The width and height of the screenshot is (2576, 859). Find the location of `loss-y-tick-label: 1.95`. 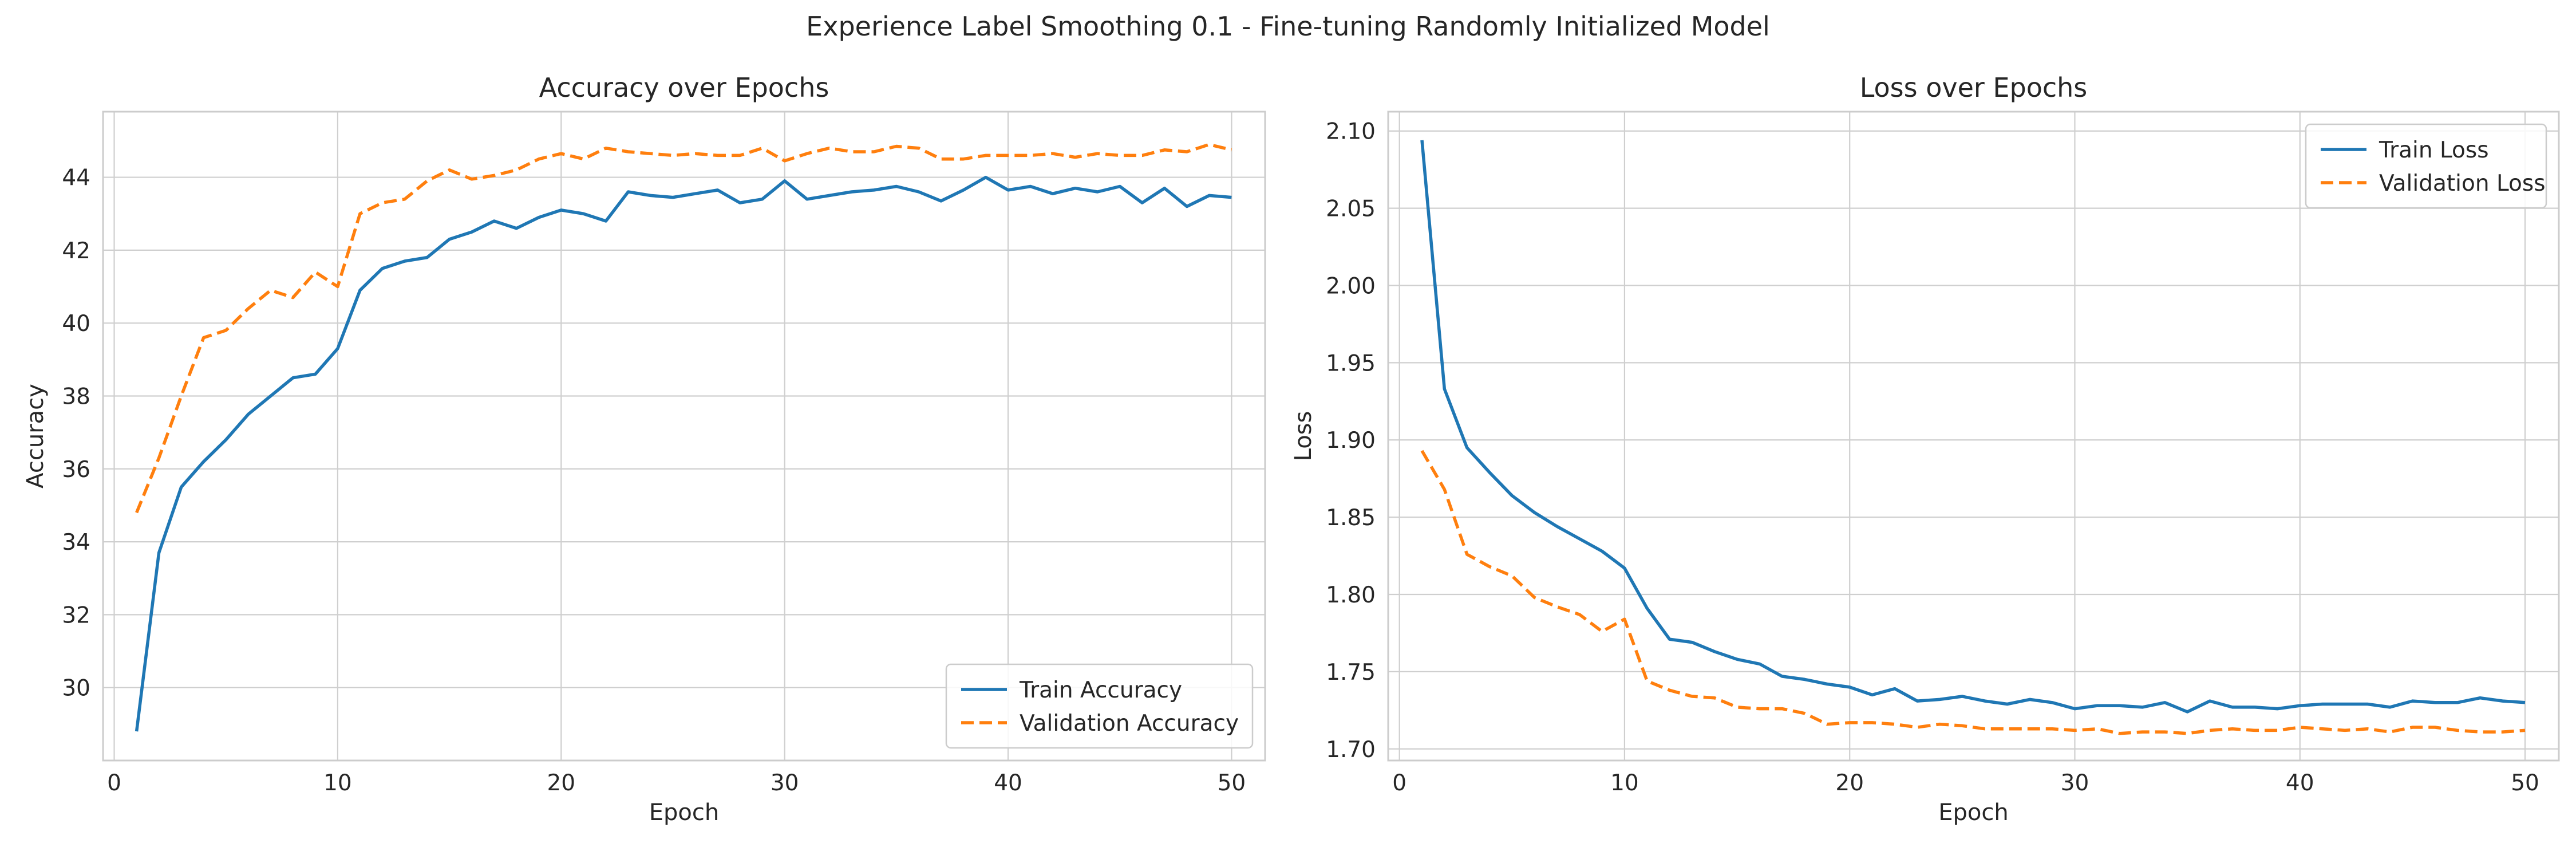

loss-y-tick-label: 1.95 is located at coordinates (1351, 363).